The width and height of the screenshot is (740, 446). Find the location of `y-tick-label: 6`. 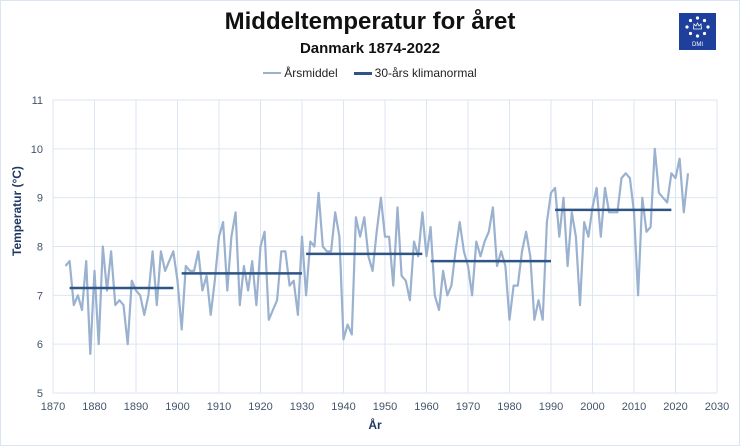

y-tick-label: 6 is located at coordinates (40, 345).